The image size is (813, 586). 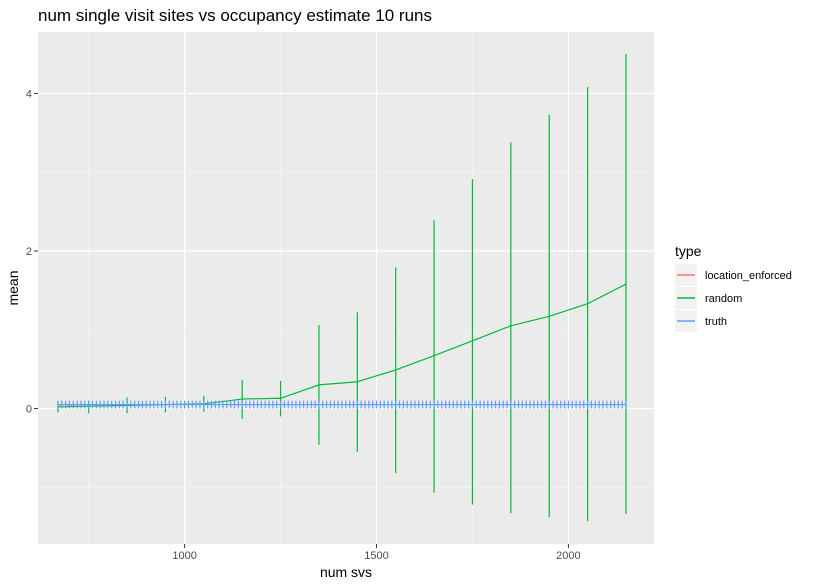 What do you see at coordinates (723, 299) in the screenshot?
I see `legend-label: random` at bounding box center [723, 299].